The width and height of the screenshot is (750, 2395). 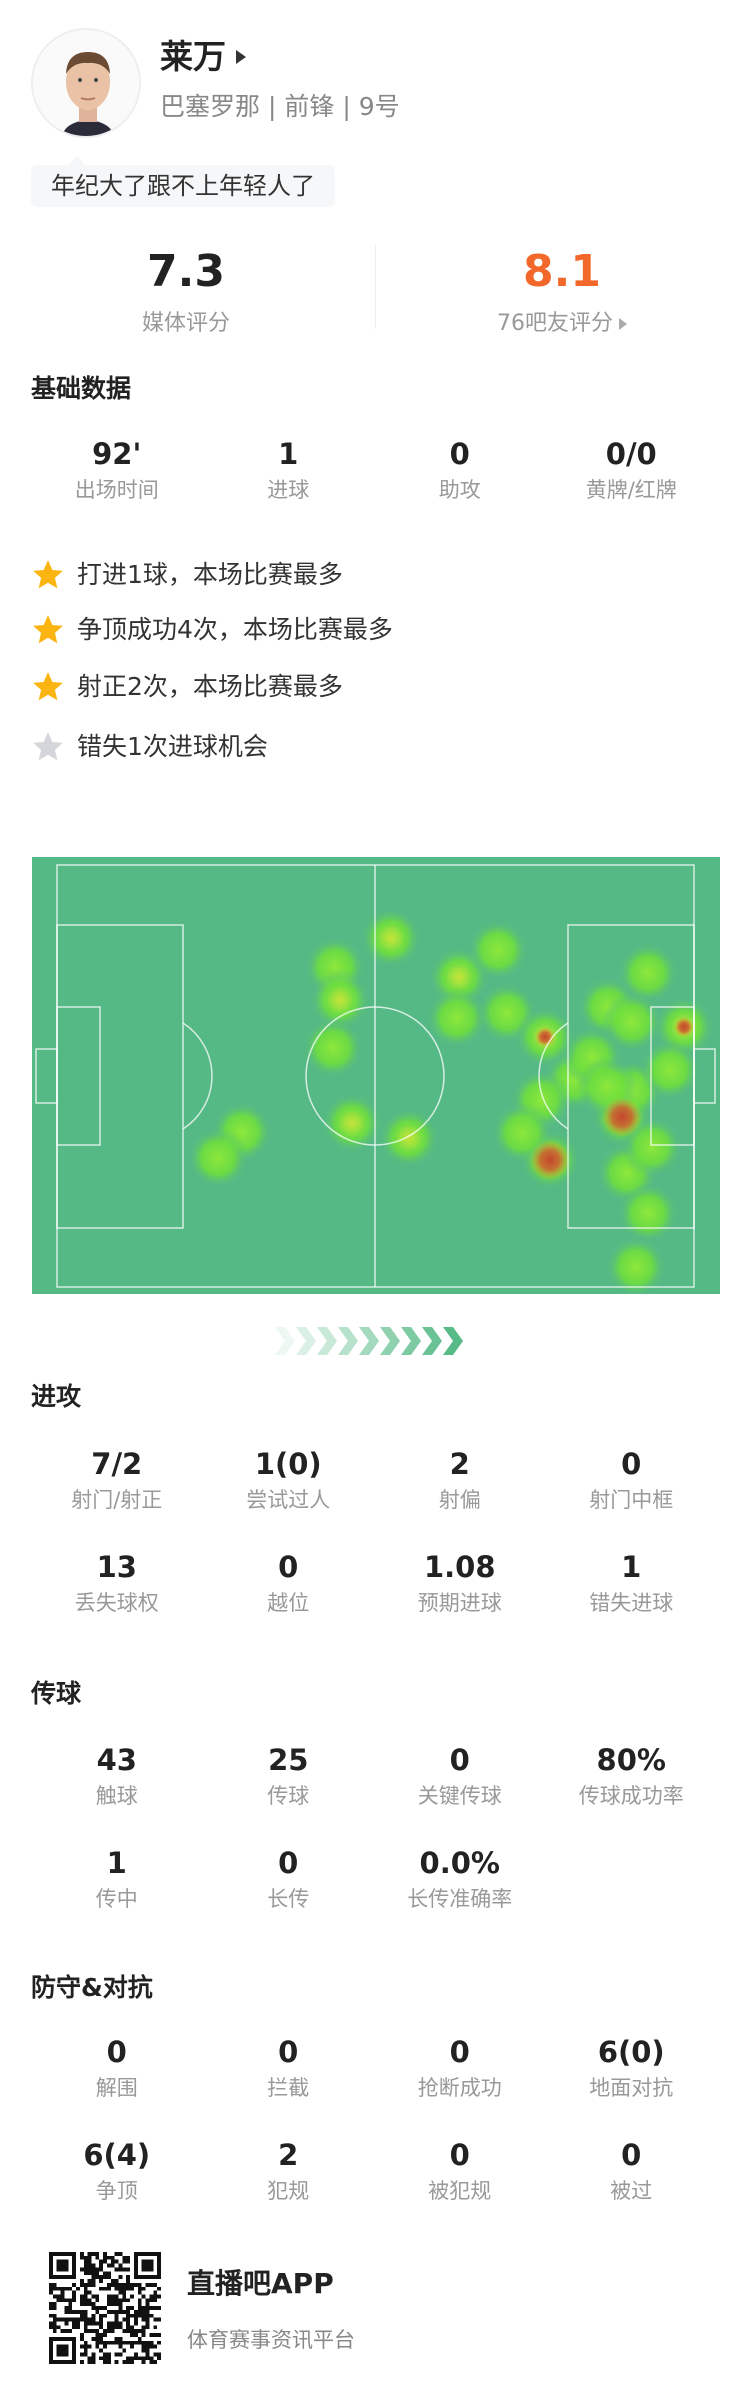 I want to click on stat-label: 尝试过人, so click(x=288, y=1500).